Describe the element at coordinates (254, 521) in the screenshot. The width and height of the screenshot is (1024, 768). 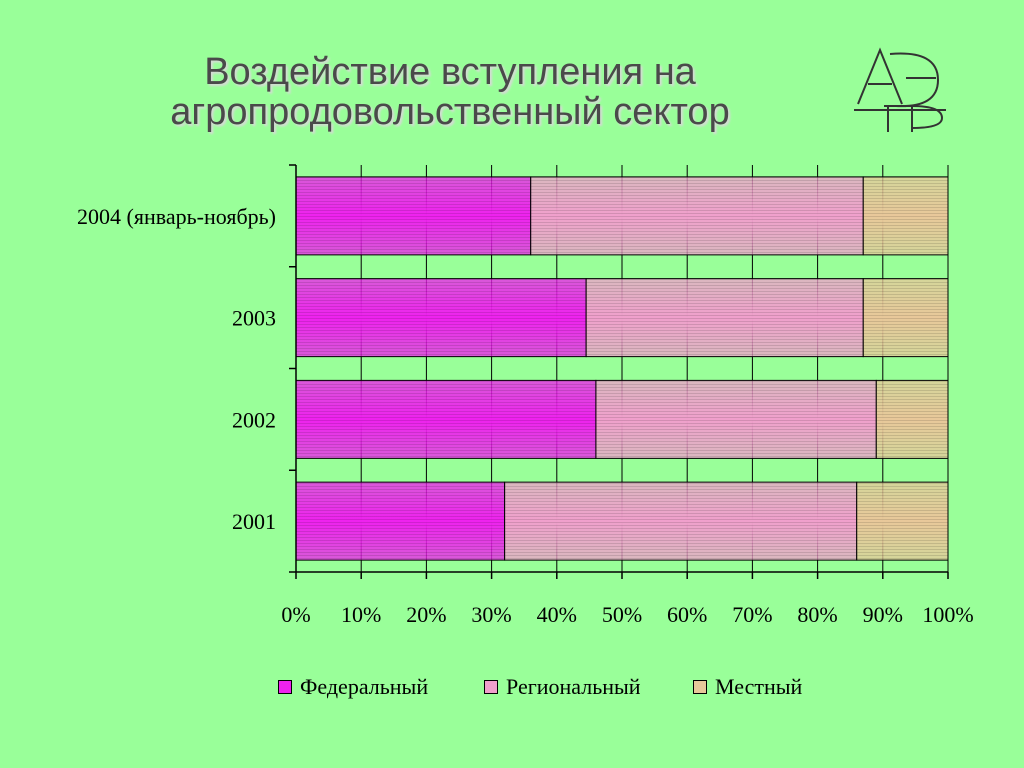
I see `category-label: 2001` at that location.